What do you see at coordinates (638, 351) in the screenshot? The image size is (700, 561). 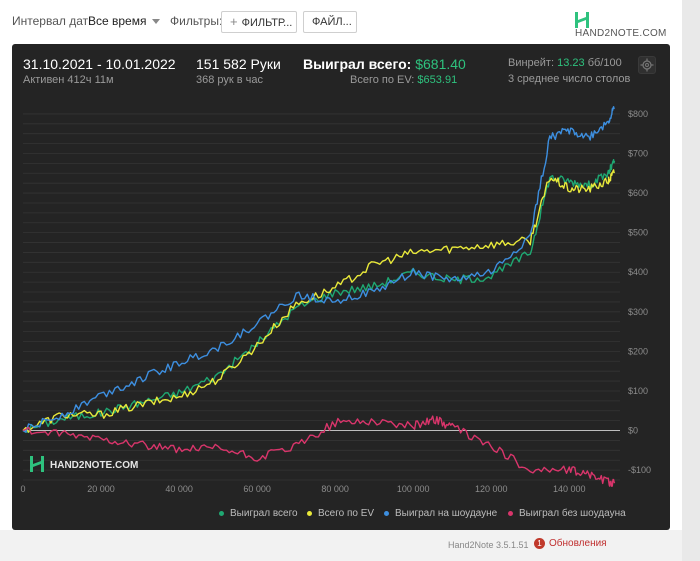 I see `y-tick-label: $200` at bounding box center [638, 351].